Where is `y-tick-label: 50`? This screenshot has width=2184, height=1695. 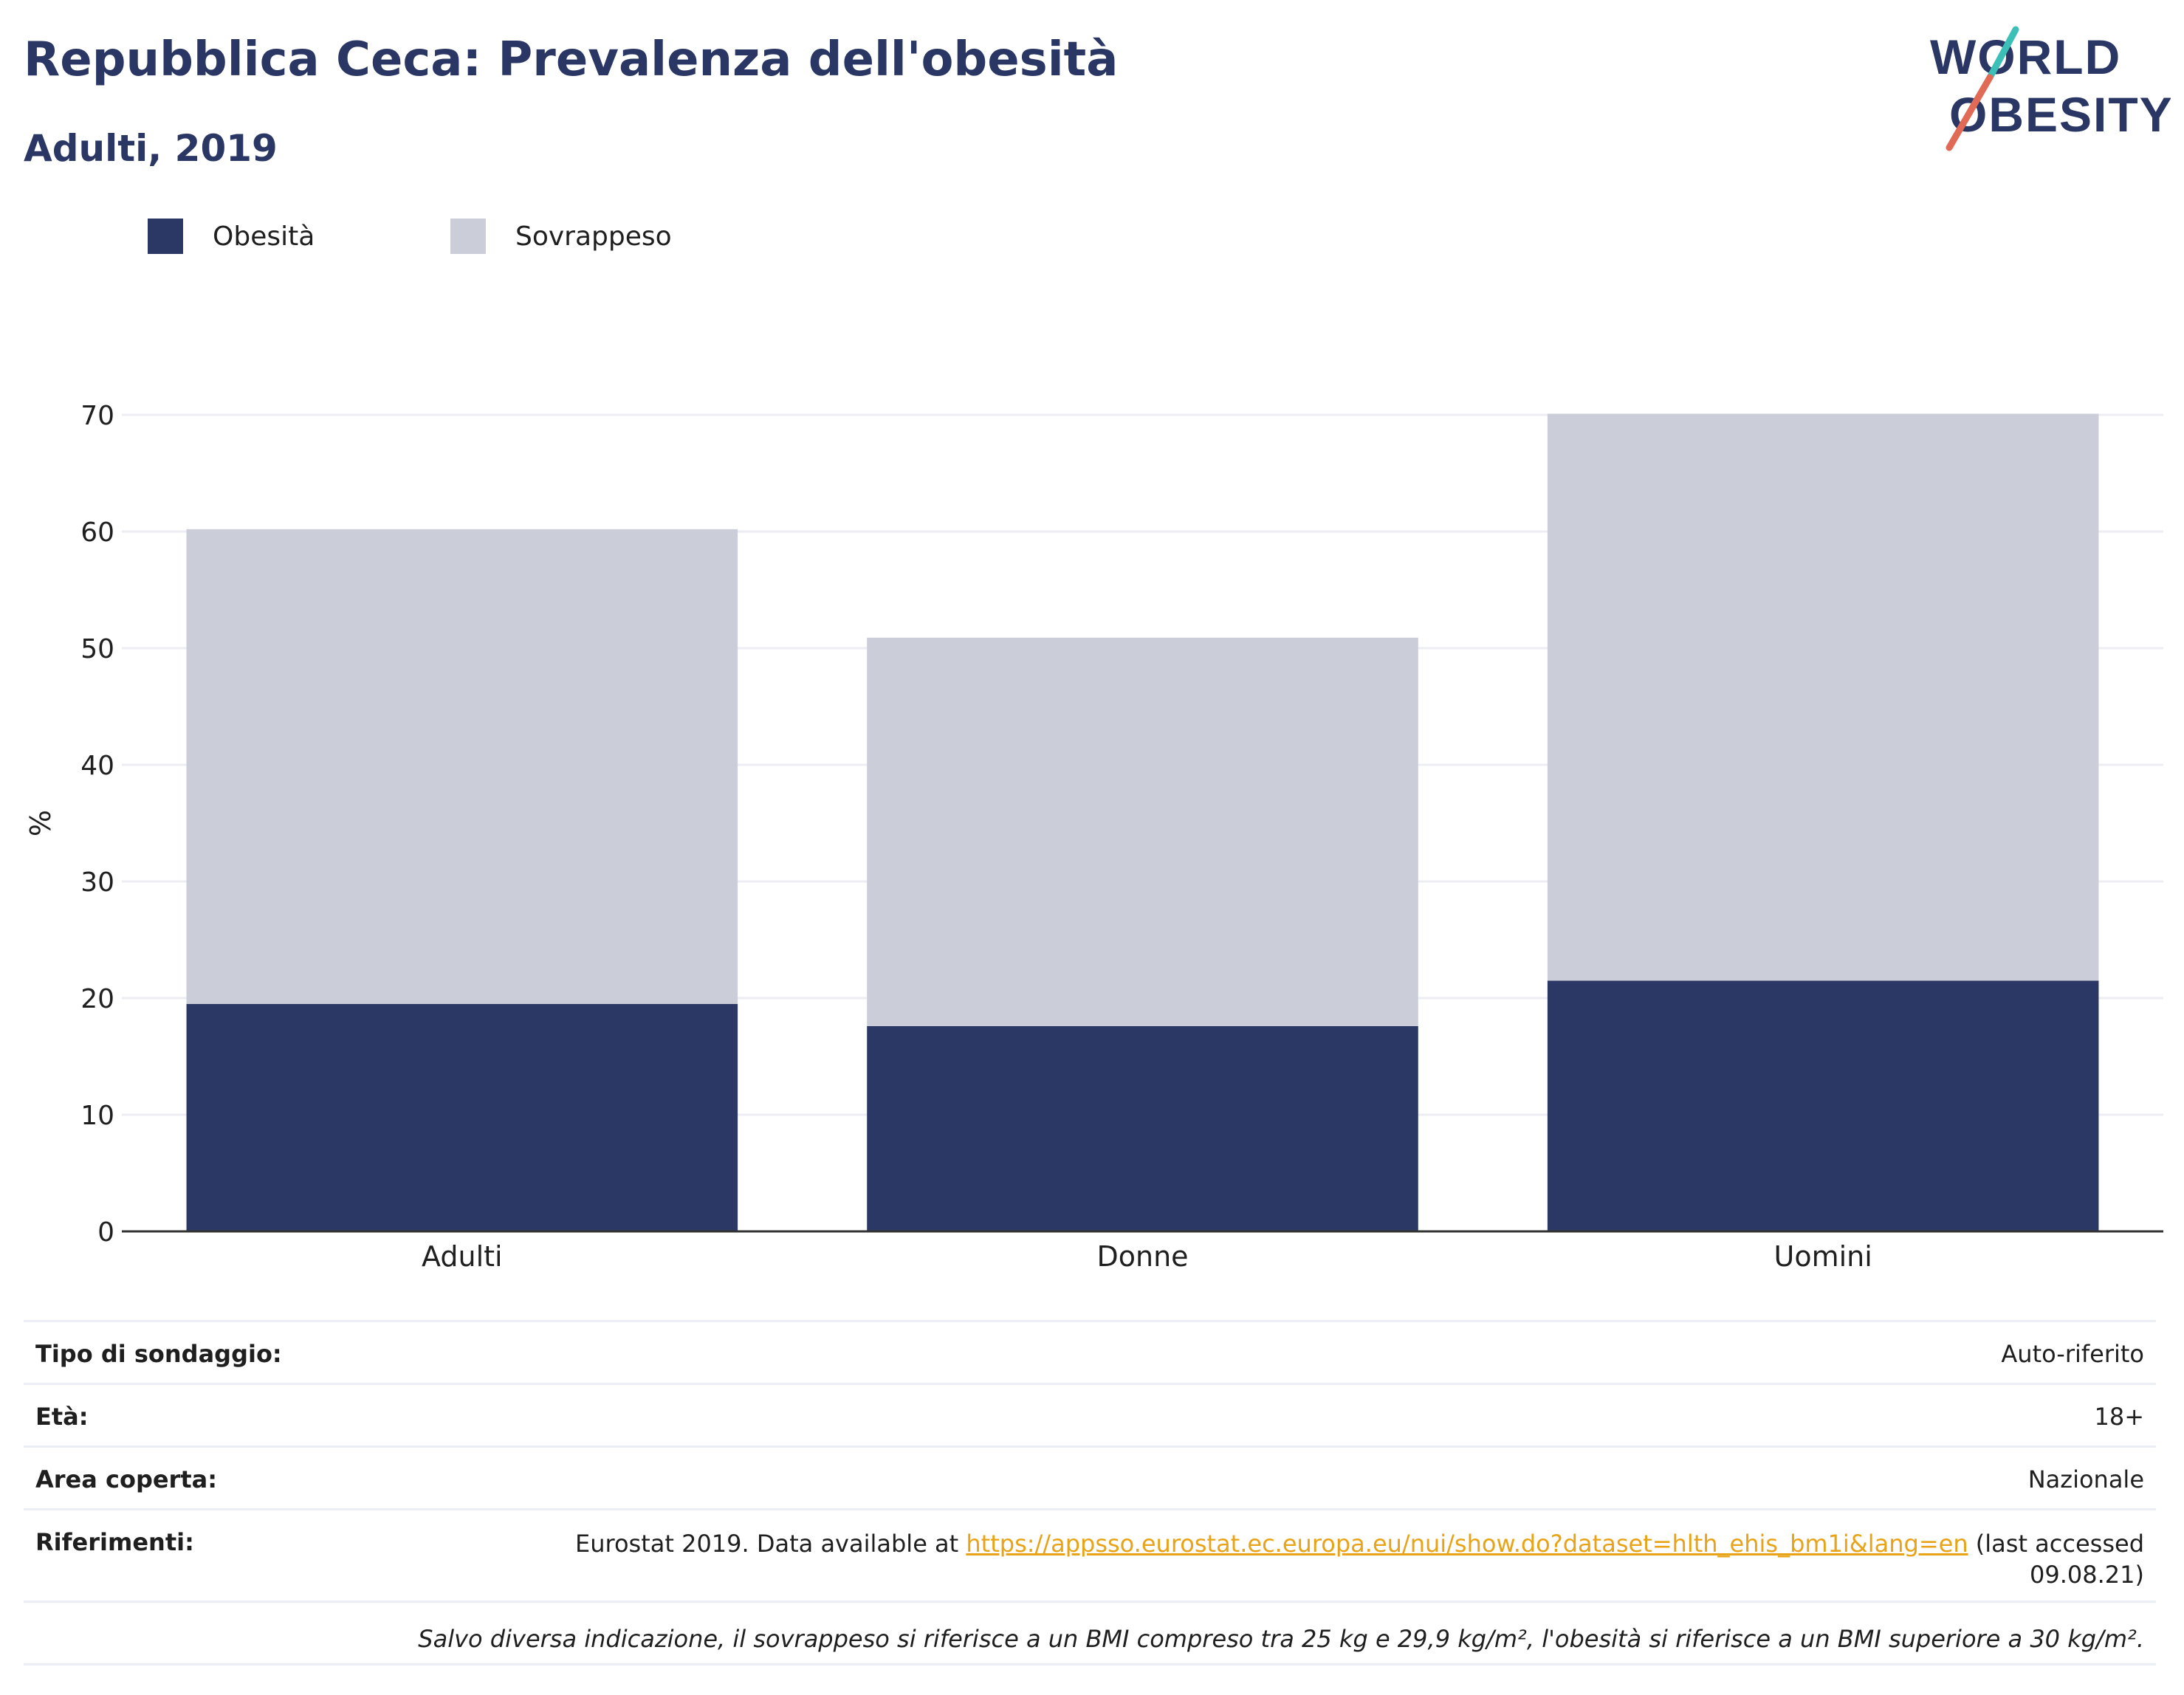 y-tick-label: 50 is located at coordinates (97, 649).